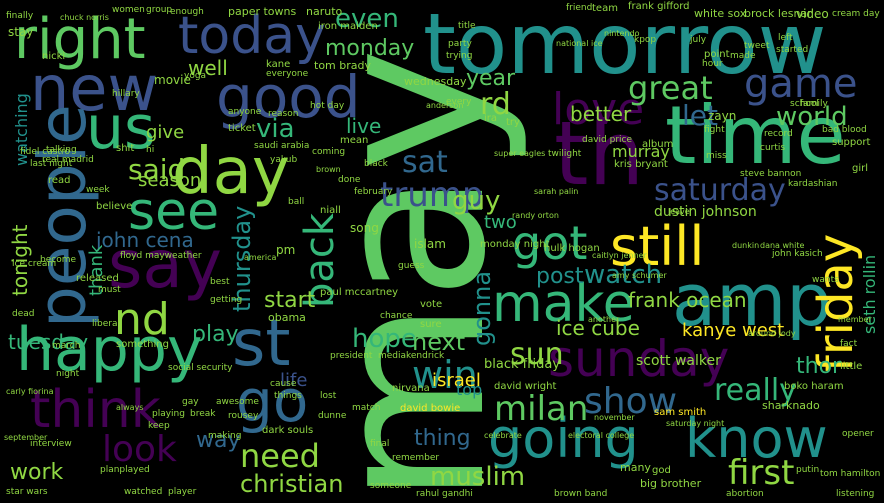  I want to click on word-kris-bryant: kris bryant, so click(641, 164).